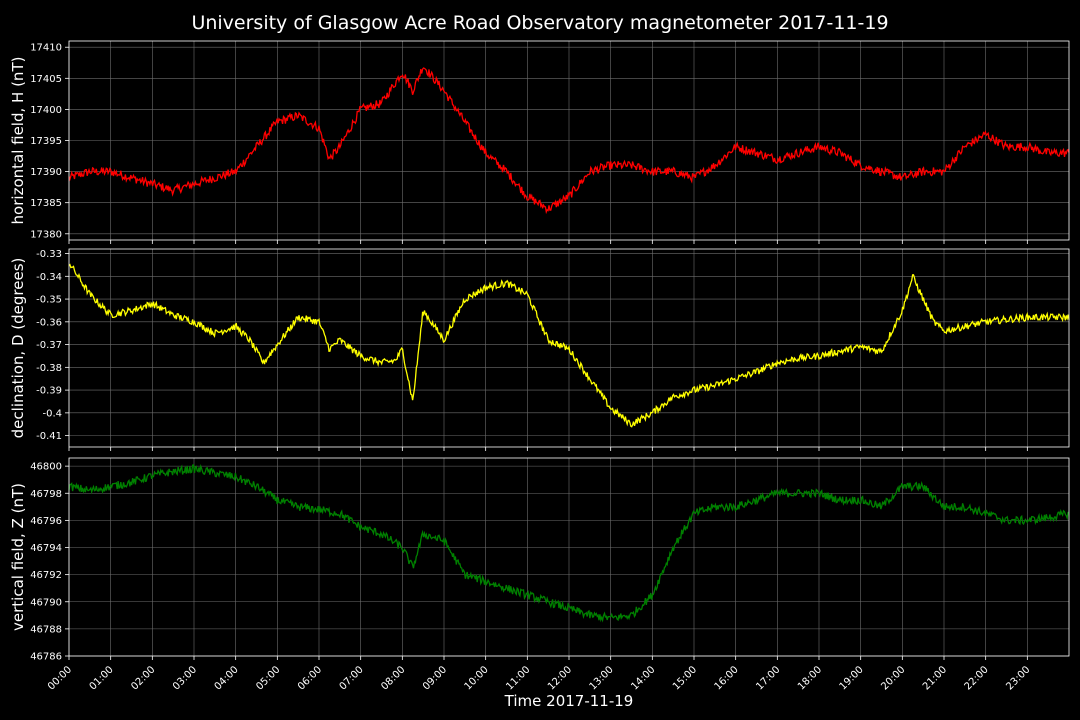 The width and height of the screenshot is (1080, 720). I want to click on y-tick-label: 17395, so click(46, 141).